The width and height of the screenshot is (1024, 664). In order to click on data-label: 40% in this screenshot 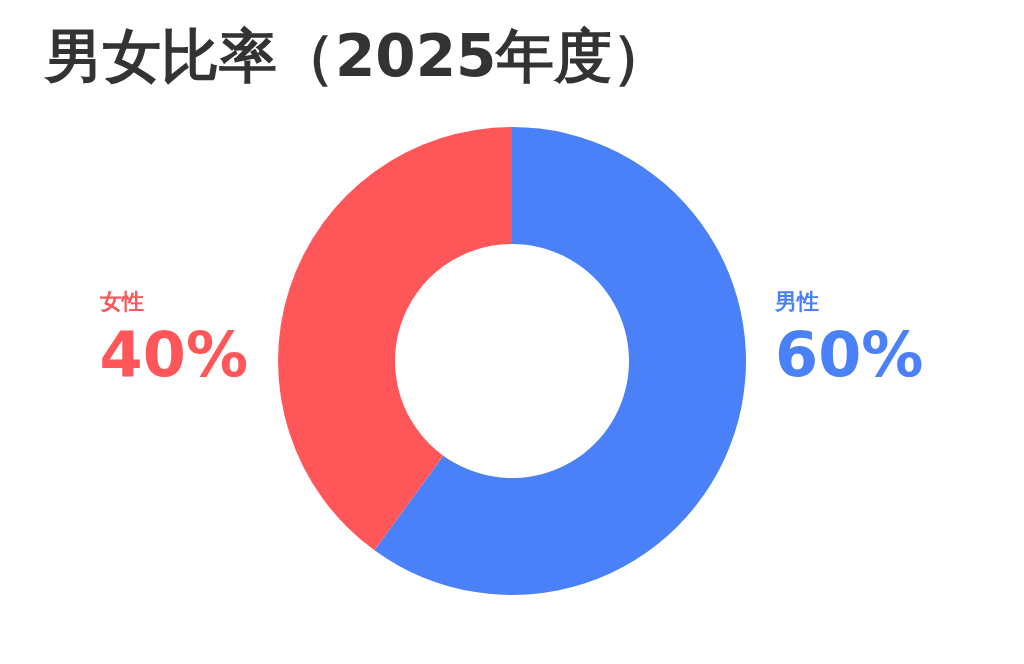, I will do `click(174, 354)`.